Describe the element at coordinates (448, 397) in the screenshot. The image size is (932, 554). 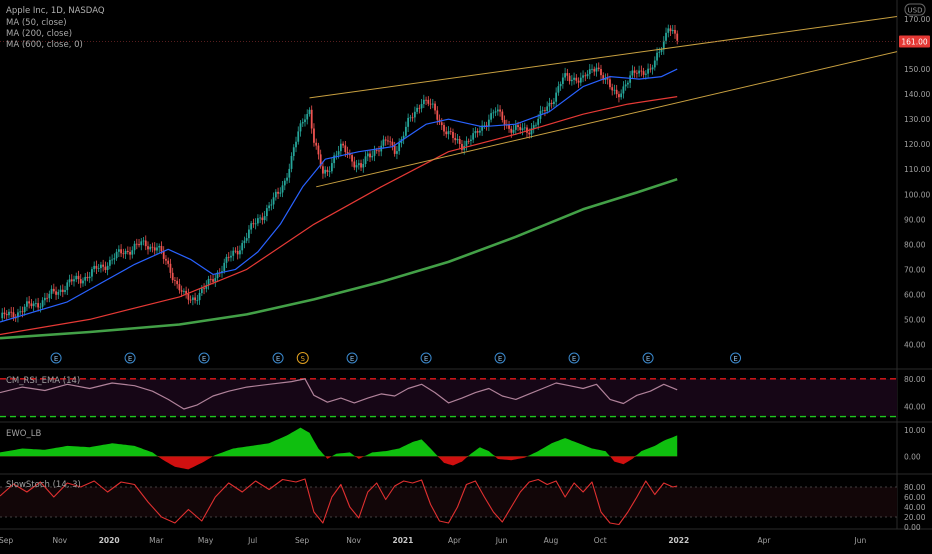
I see `rsi-band-fill` at that location.